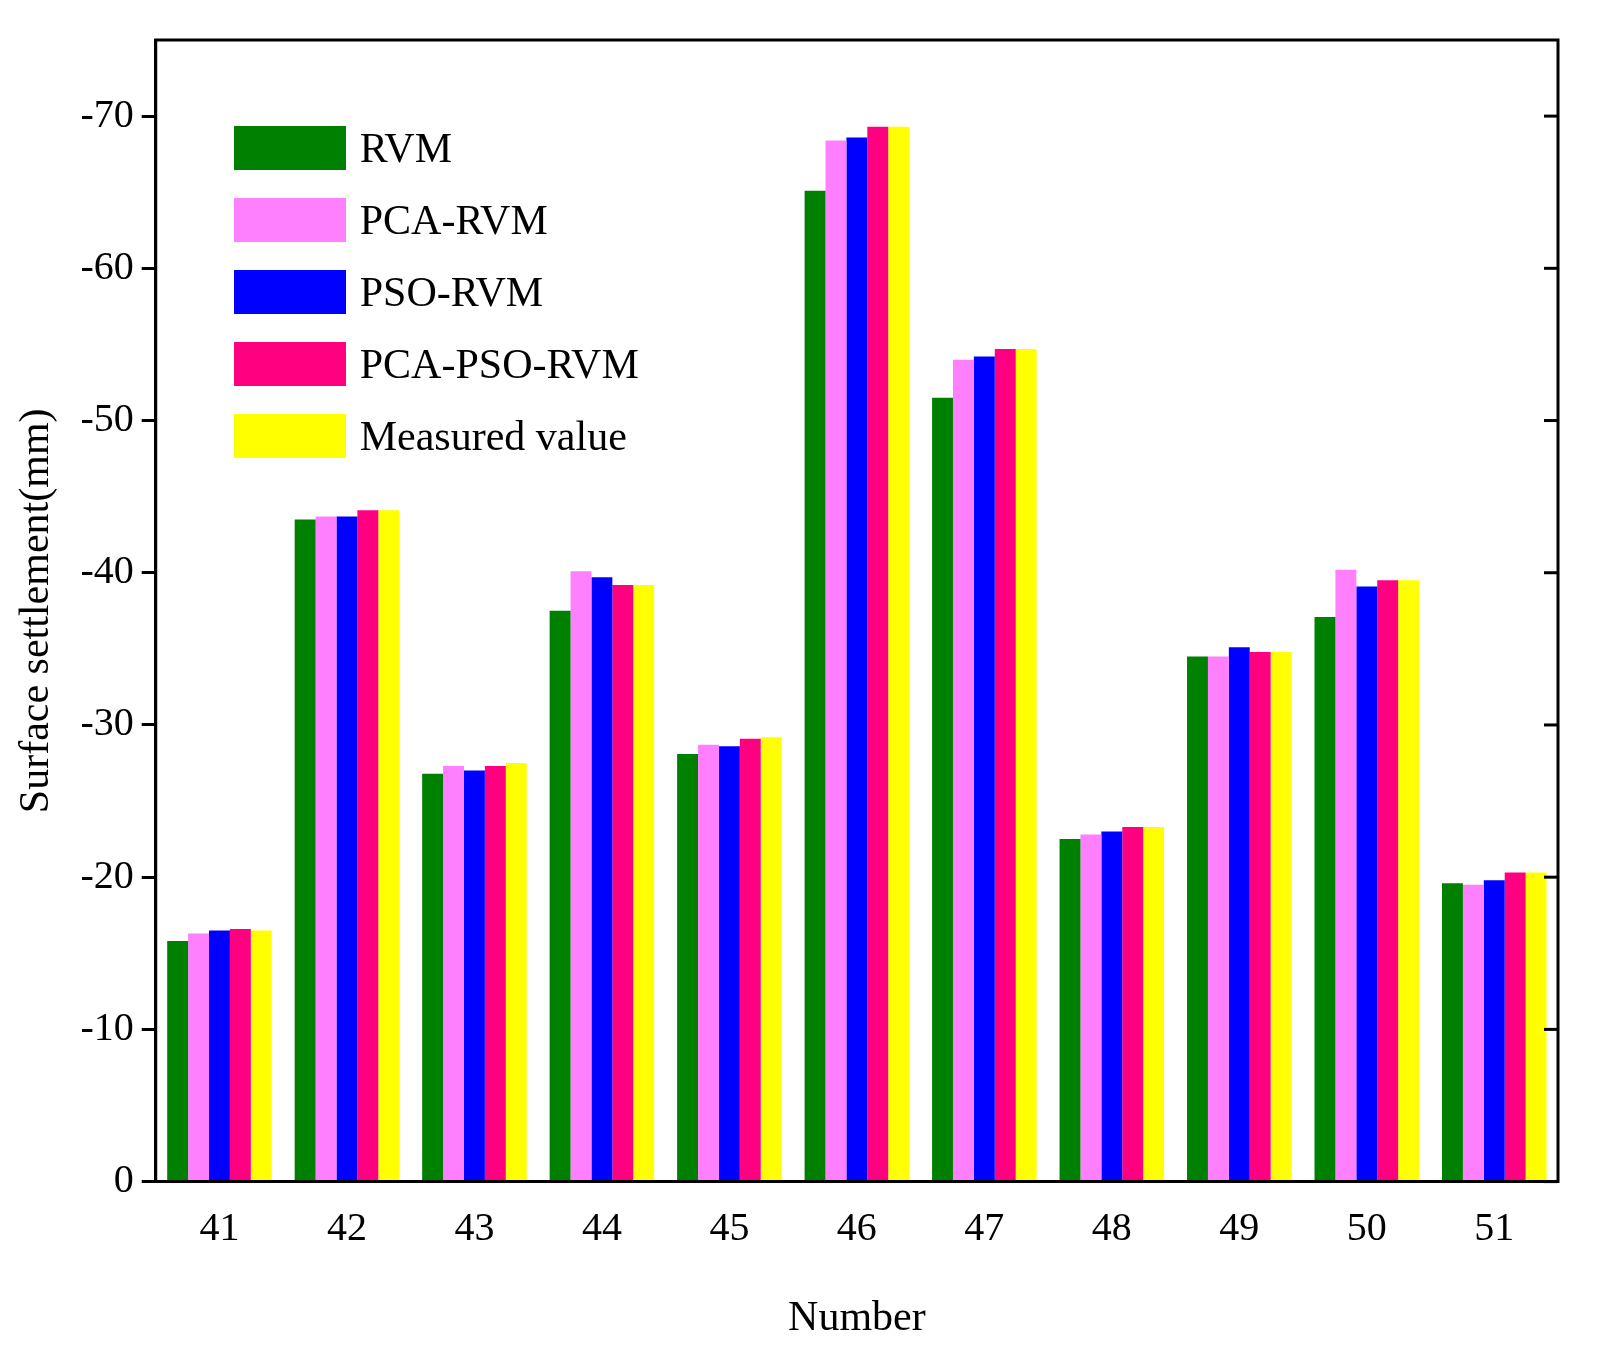  What do you see at coordinates (1366, 1227) in the screenshot?
I see `x-tick-label: 50` at bounding box center [1366, 1227].